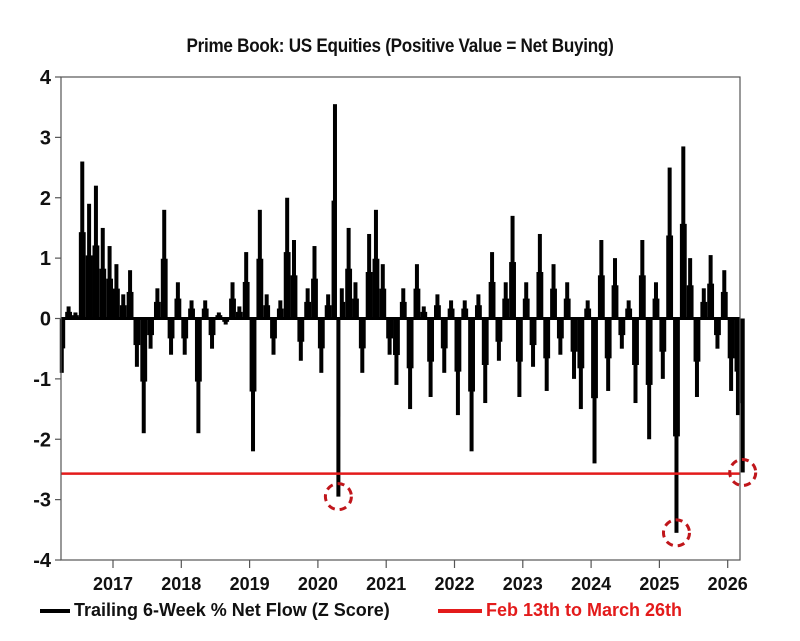 The height and width of the screenshot is (641, 800). I want to click on annotation-circles, so click(540, 502).